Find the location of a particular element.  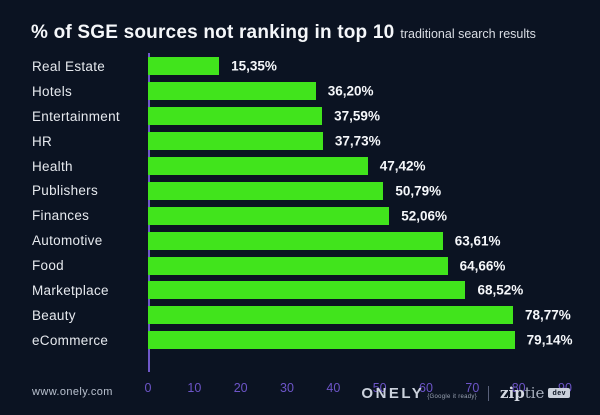

category-label: Health is located at coordinates (52, 166).